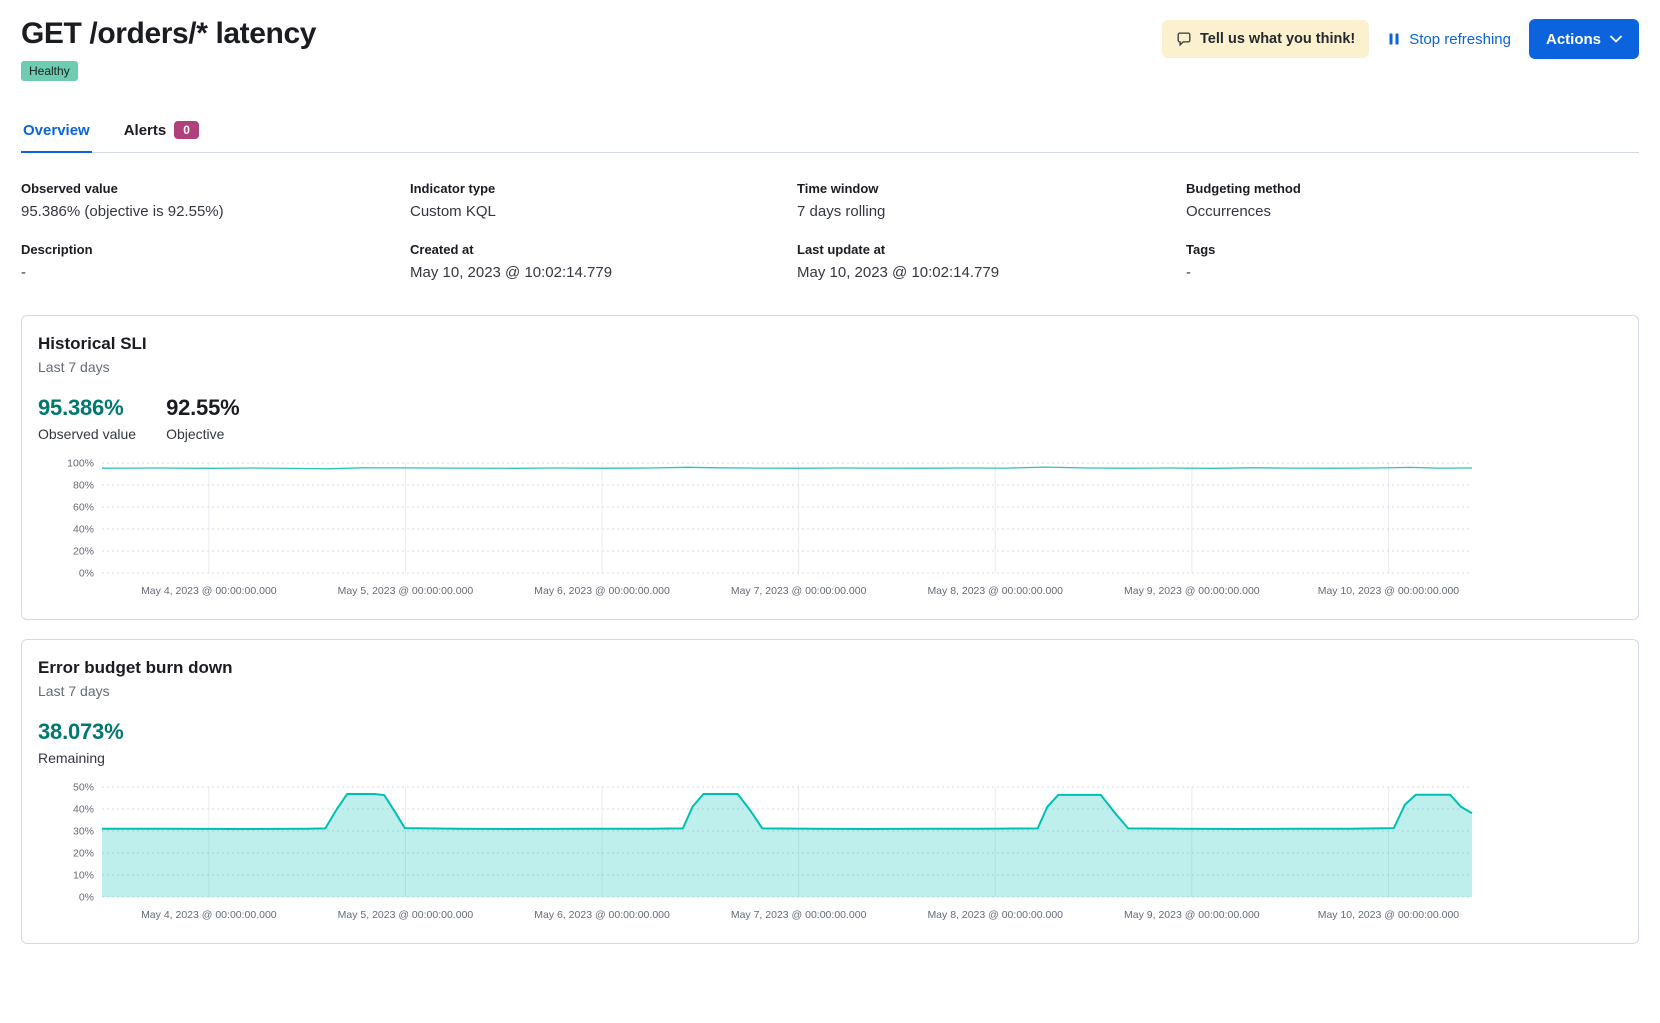 This screenshot has height=1023, width=1660. Describe the element at coordinates (69, 188) in the screenshot. I see `detail-label: Observed value` at that location.